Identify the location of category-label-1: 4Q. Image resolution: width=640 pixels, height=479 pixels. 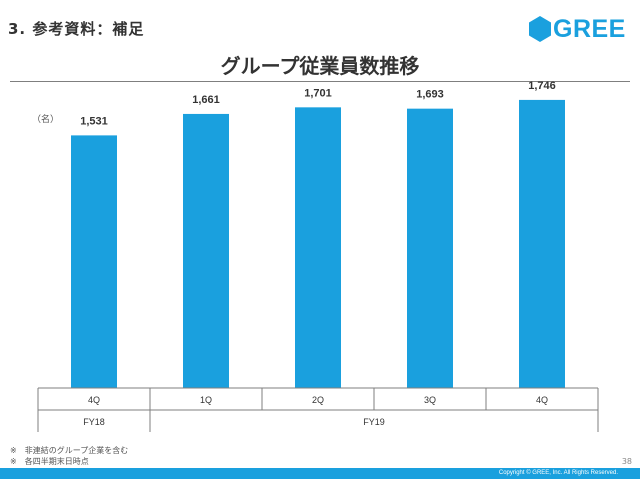
(94, 400).